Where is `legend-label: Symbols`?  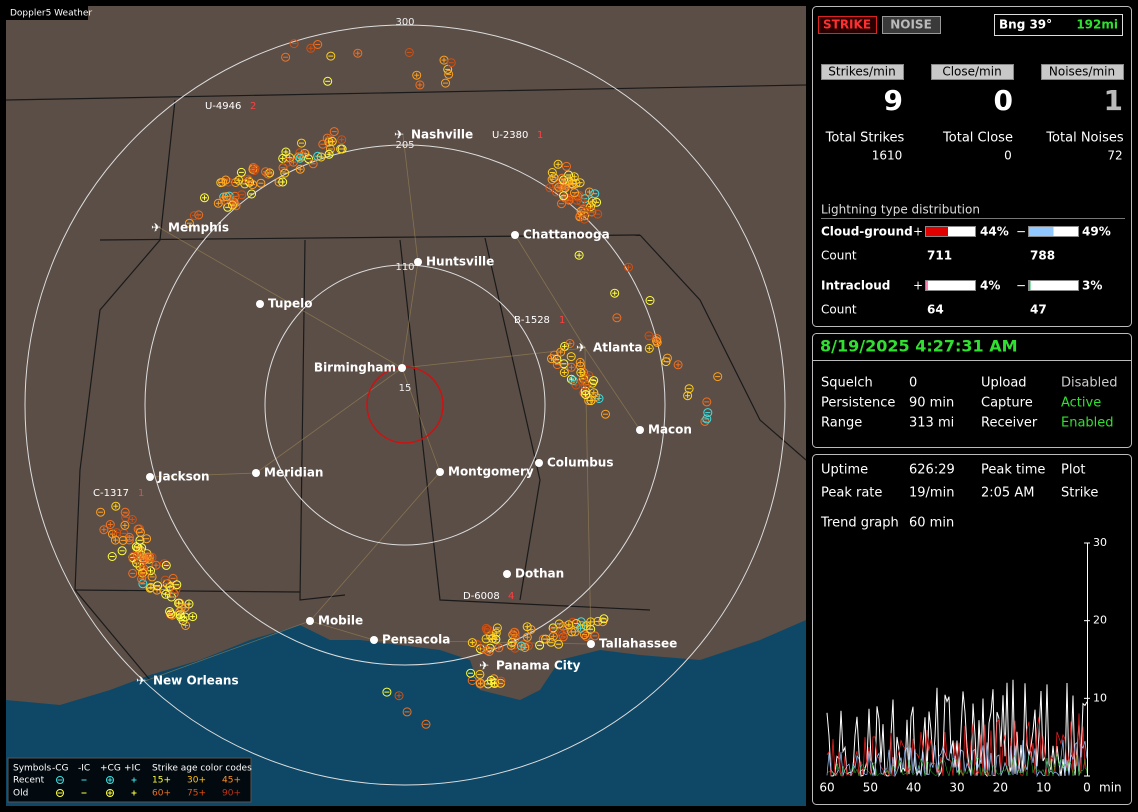
legend-label: Symbols is located at coordinates (32, 769).